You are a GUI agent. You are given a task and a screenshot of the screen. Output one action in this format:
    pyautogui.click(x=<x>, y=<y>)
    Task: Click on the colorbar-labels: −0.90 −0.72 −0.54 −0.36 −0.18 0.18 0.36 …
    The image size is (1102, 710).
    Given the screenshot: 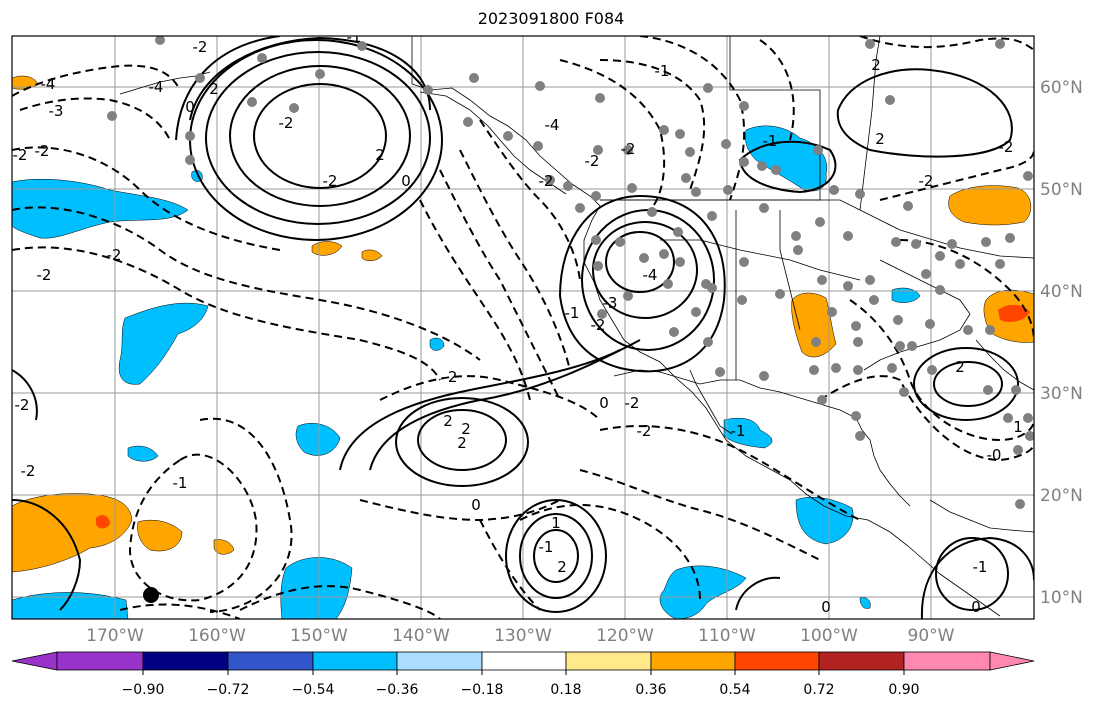 What is the action you would take?
    pyautogui.click(x=521, y=690)
    